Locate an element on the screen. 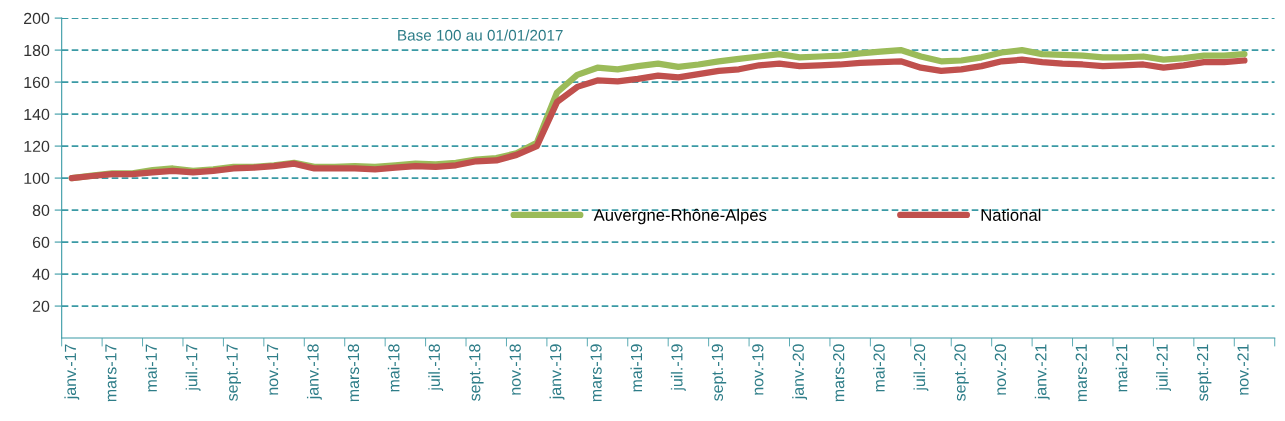 The image size is (1285, 421). x-tick-label: mars-21 is located at coordinates (1081, 373).